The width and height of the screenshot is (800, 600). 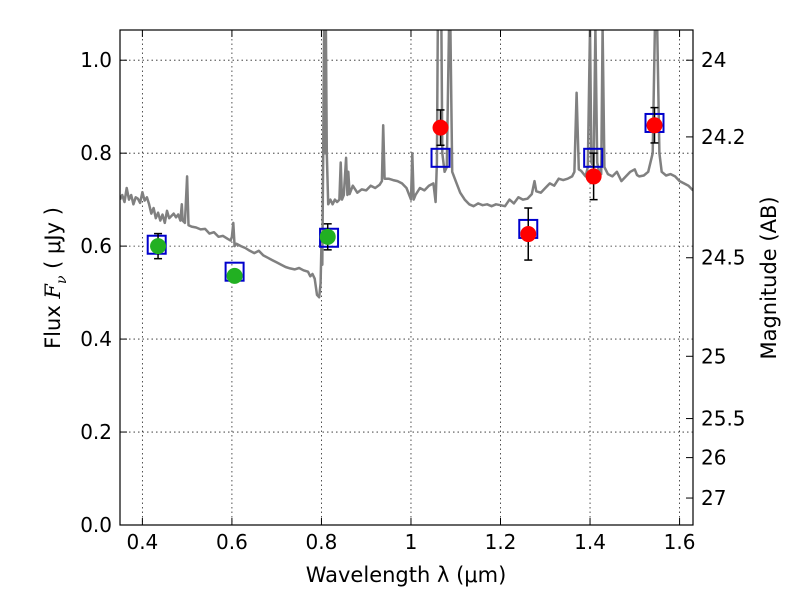 What do you see at coordinates (723, 137) in the screenshot?
I see `right-tick-label: 24.2` at bounding box center [723, 137].